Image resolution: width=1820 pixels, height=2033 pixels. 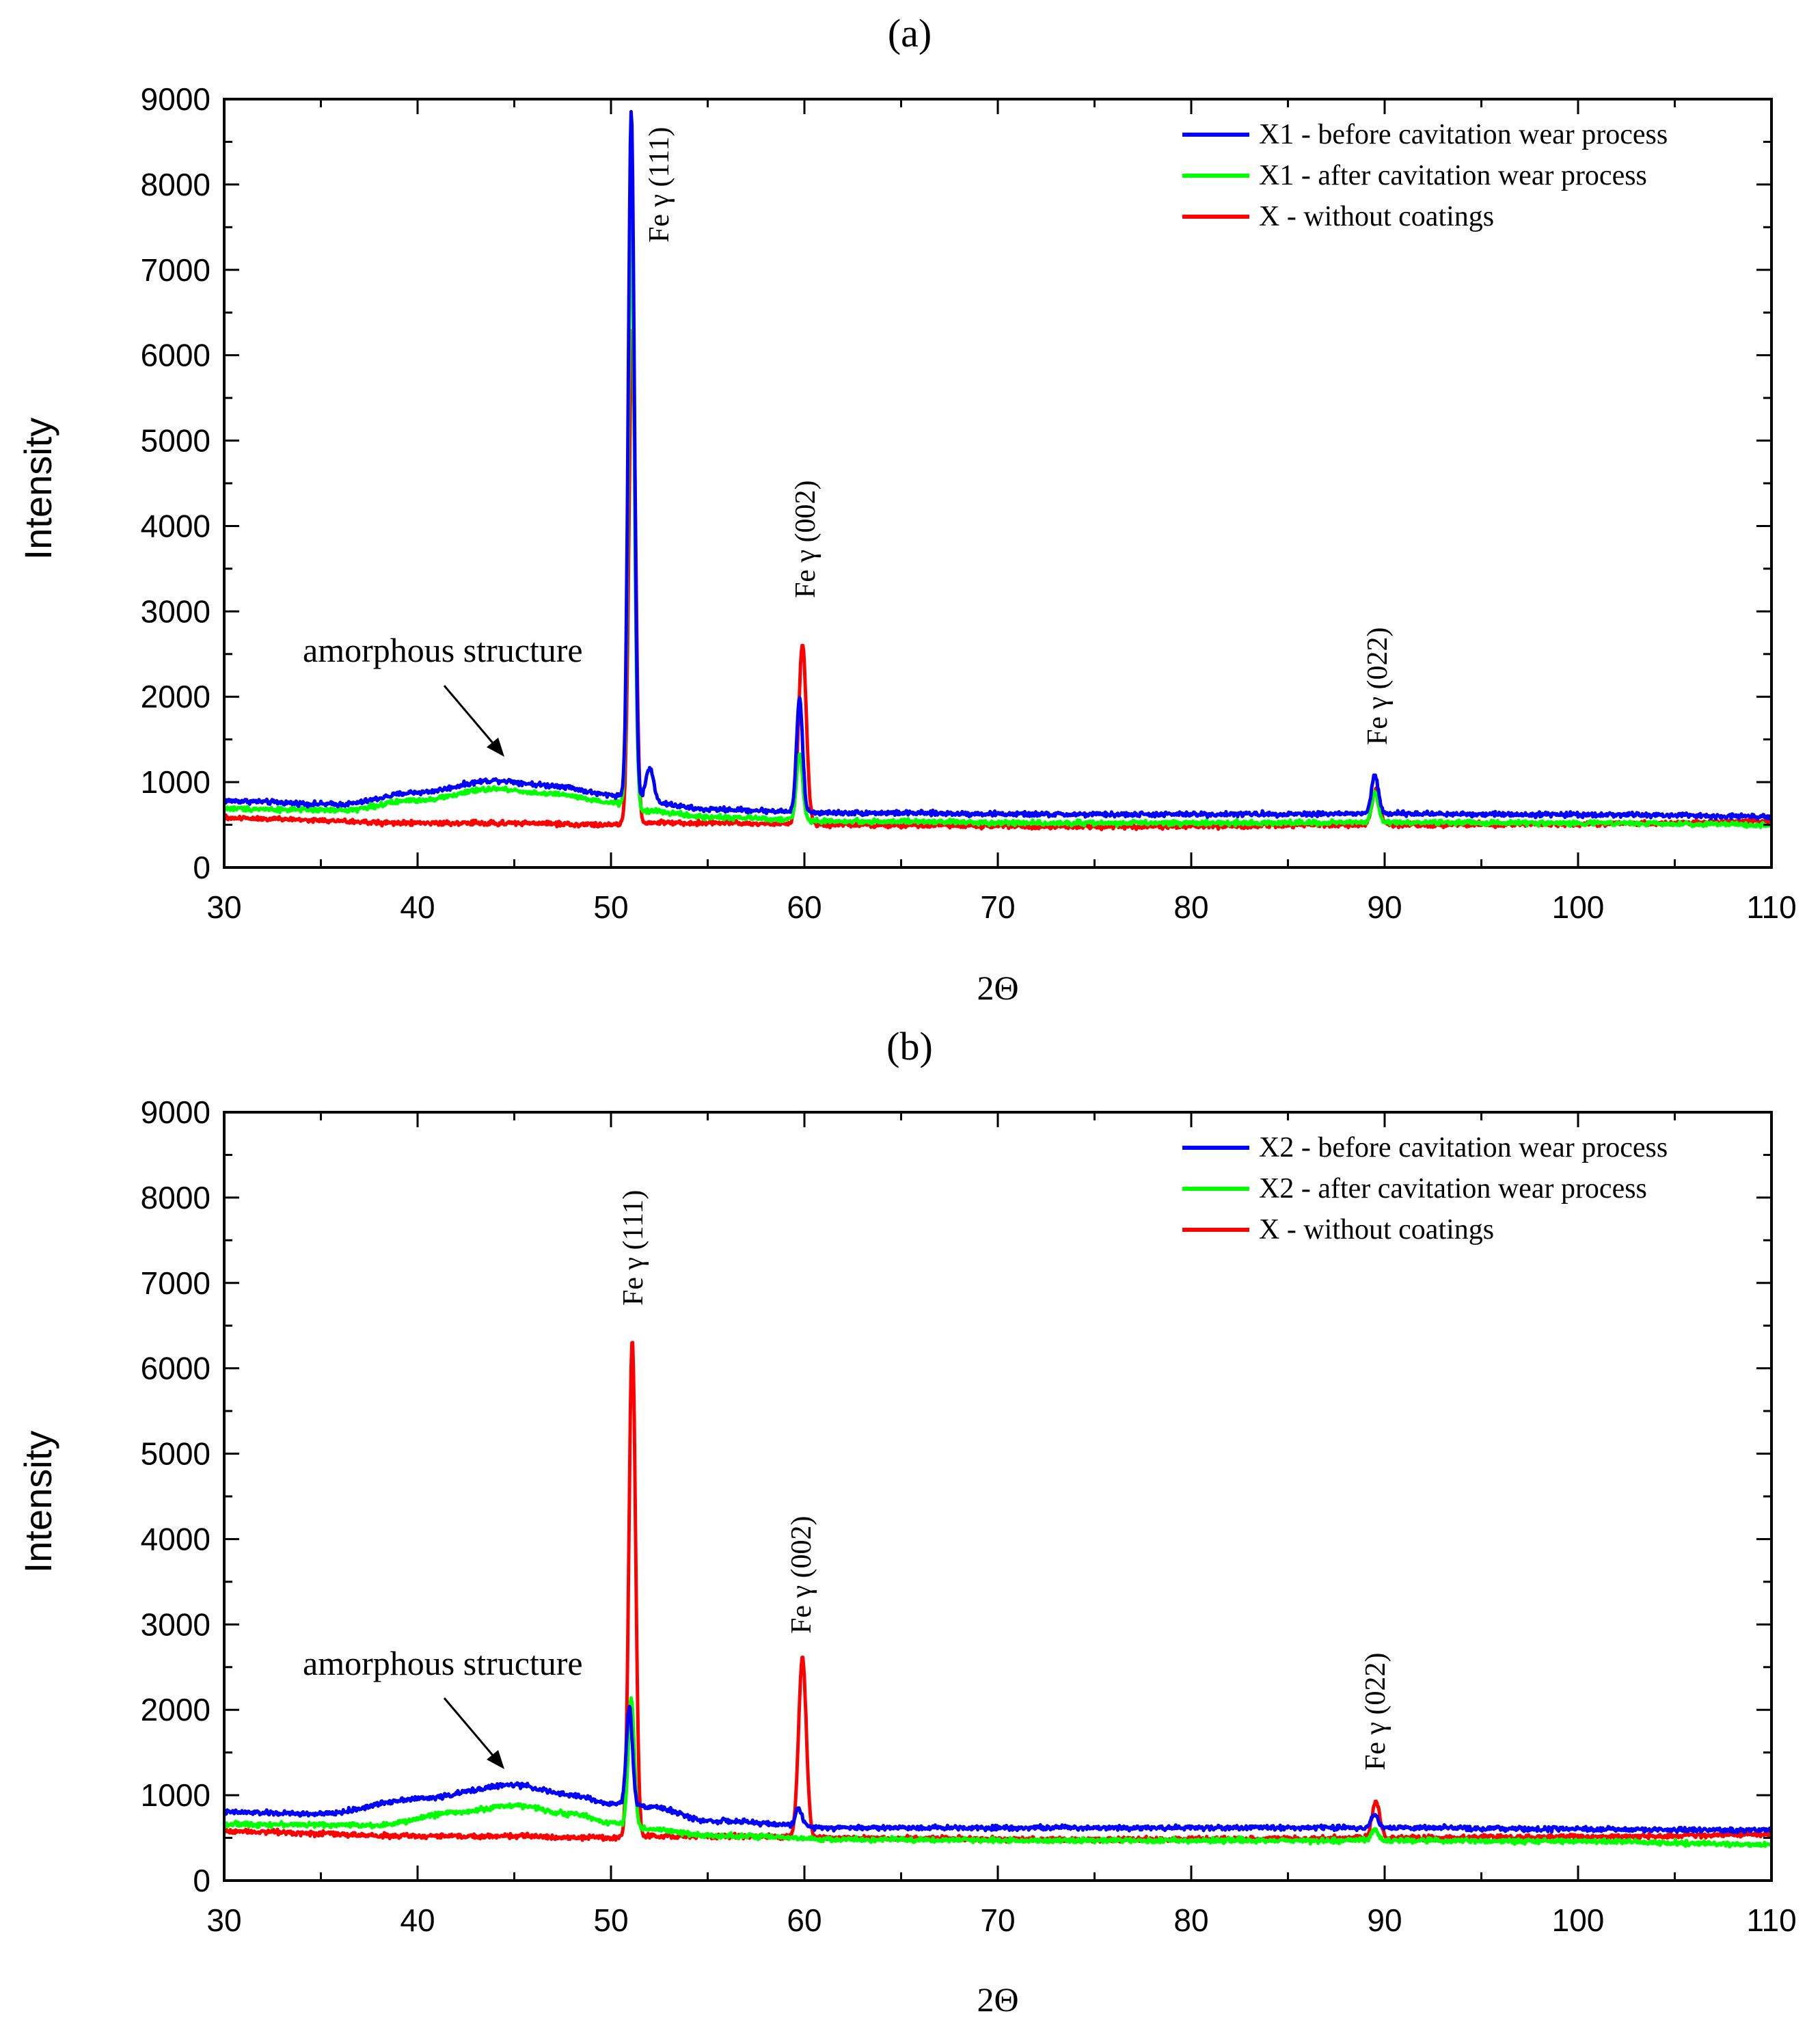 I want to click on legend-entry: X2 - before cavitation wear process, so click(x=1463, y=1147).